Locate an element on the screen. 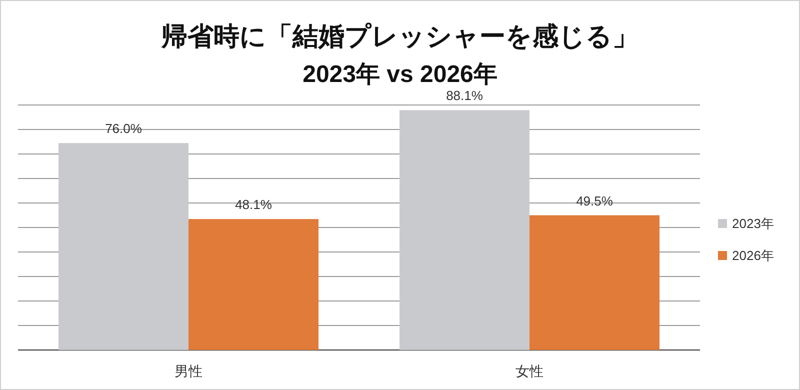  data-label: 49.5% is located at coordinates (595, 200).